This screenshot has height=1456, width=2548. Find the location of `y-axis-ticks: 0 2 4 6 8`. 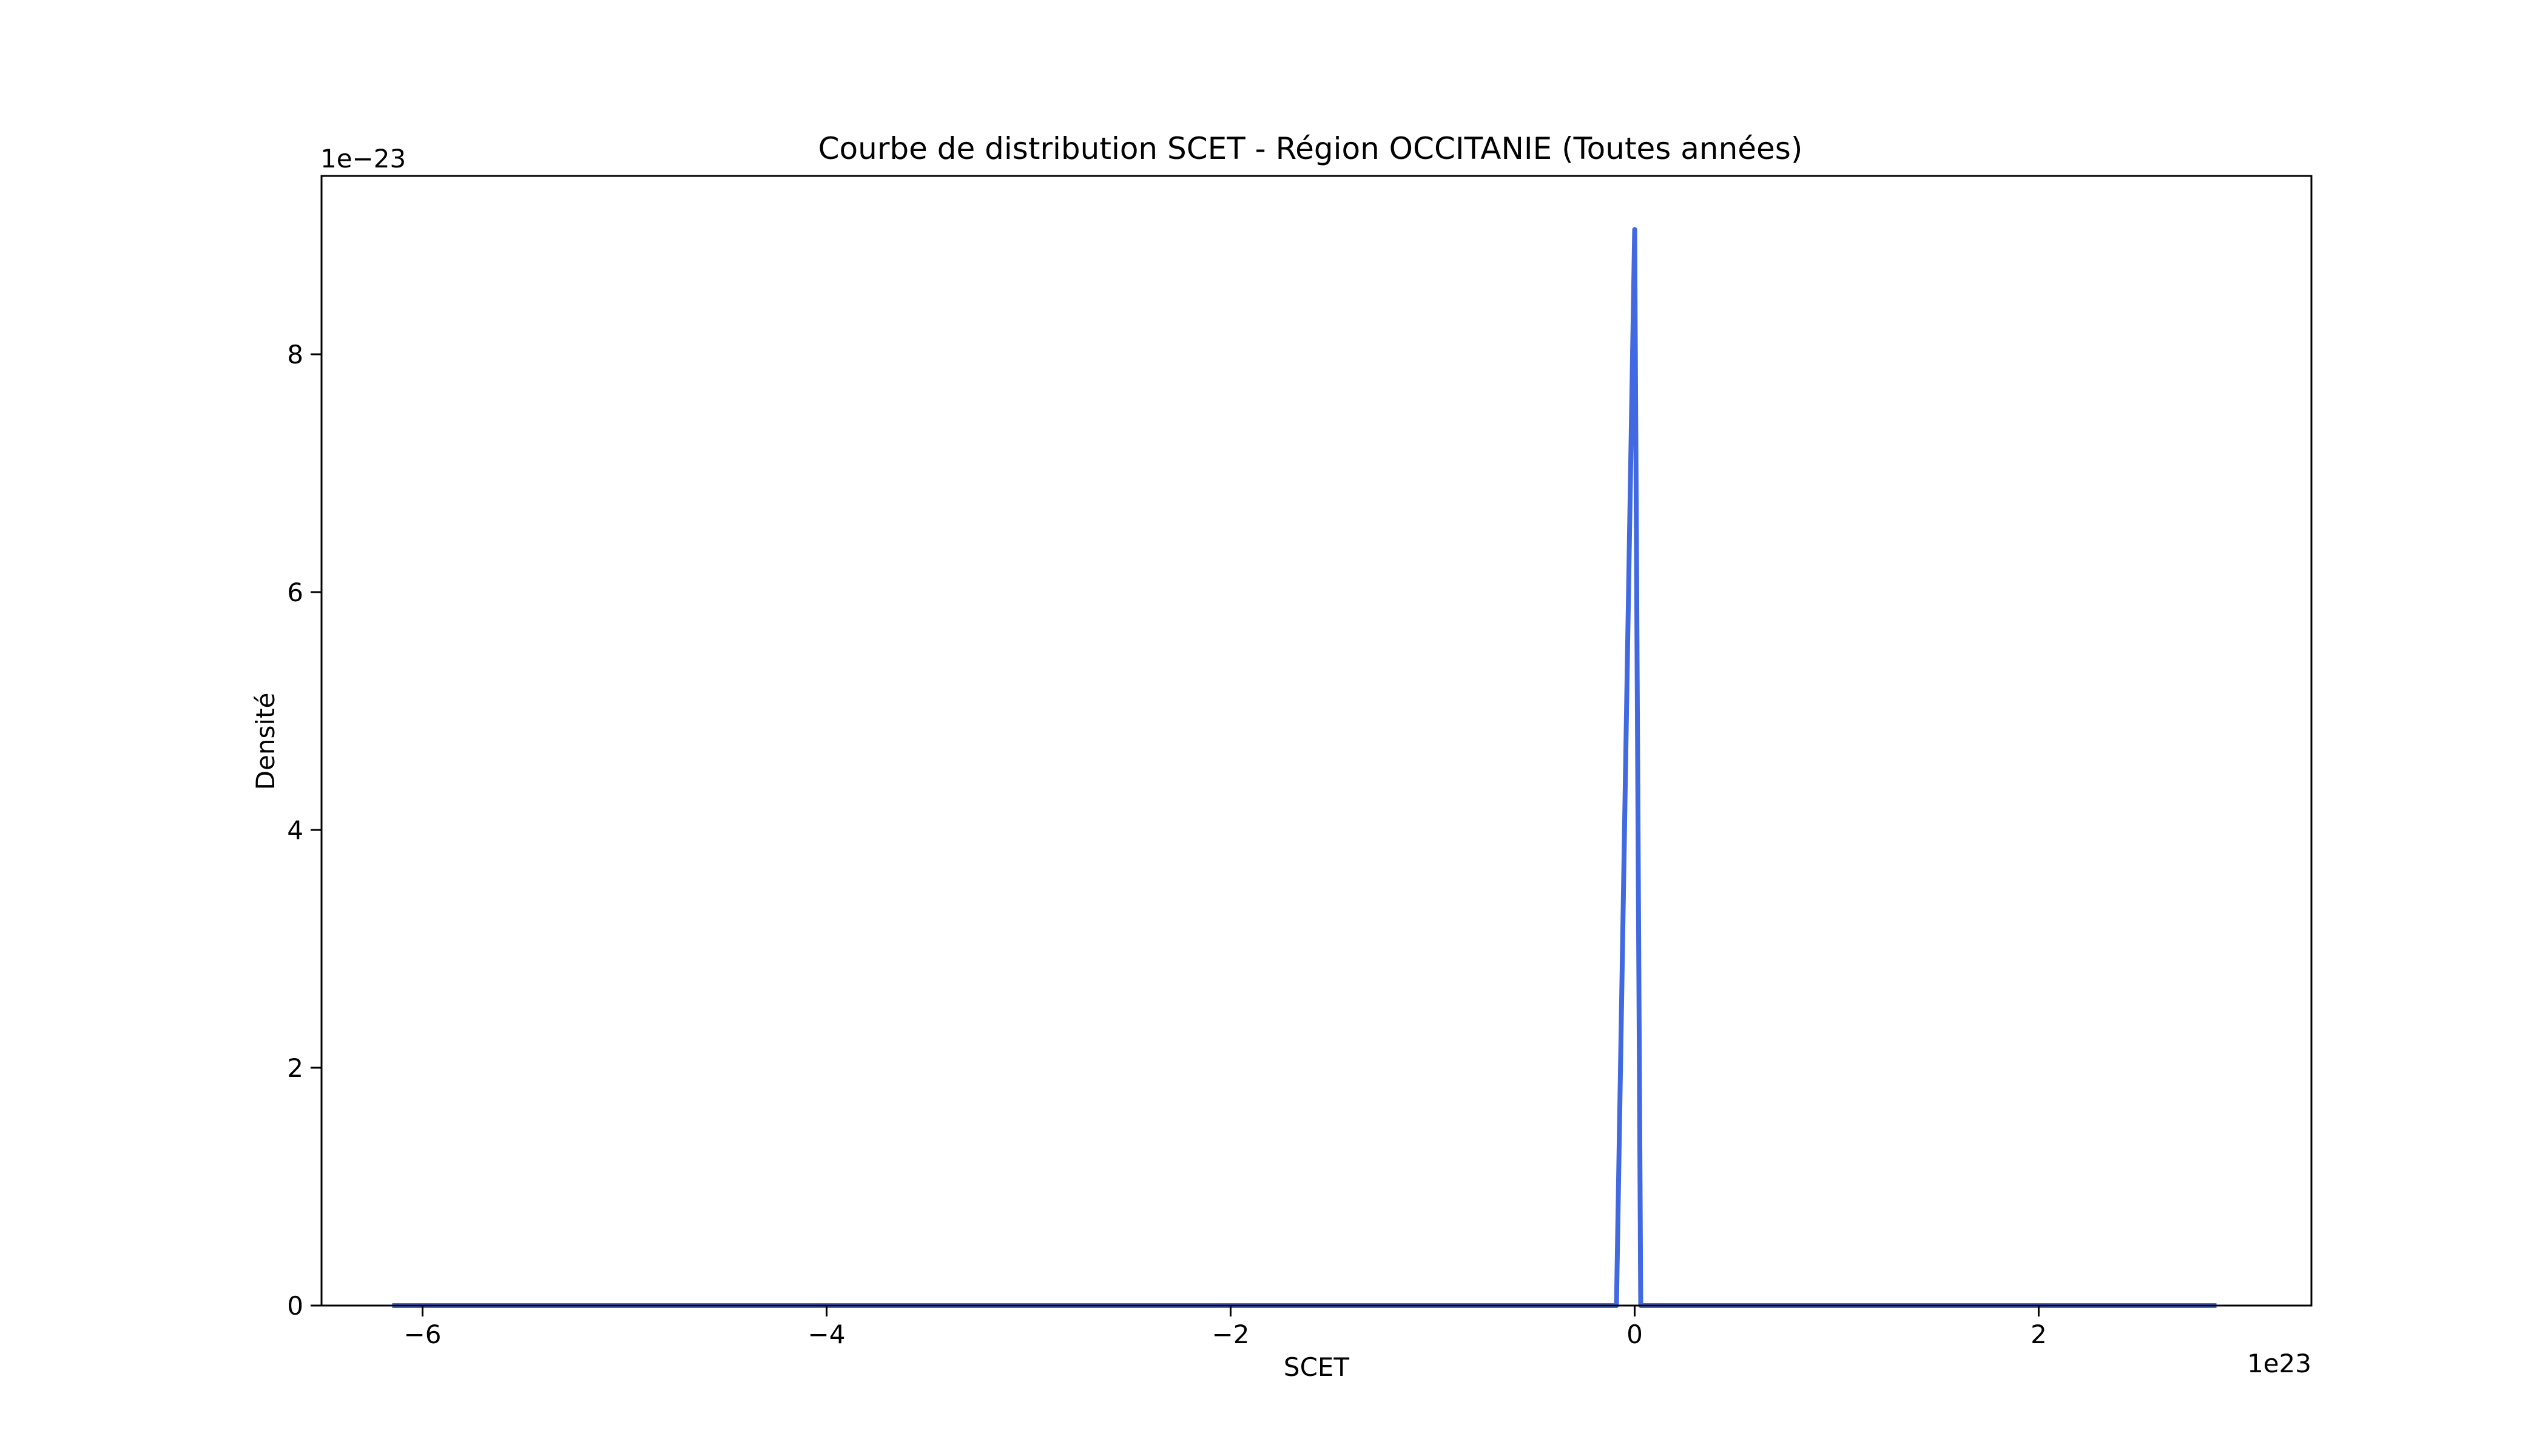

y-axis-ticks: 0 2 4 6 8 is located at coordinates (304, 830).